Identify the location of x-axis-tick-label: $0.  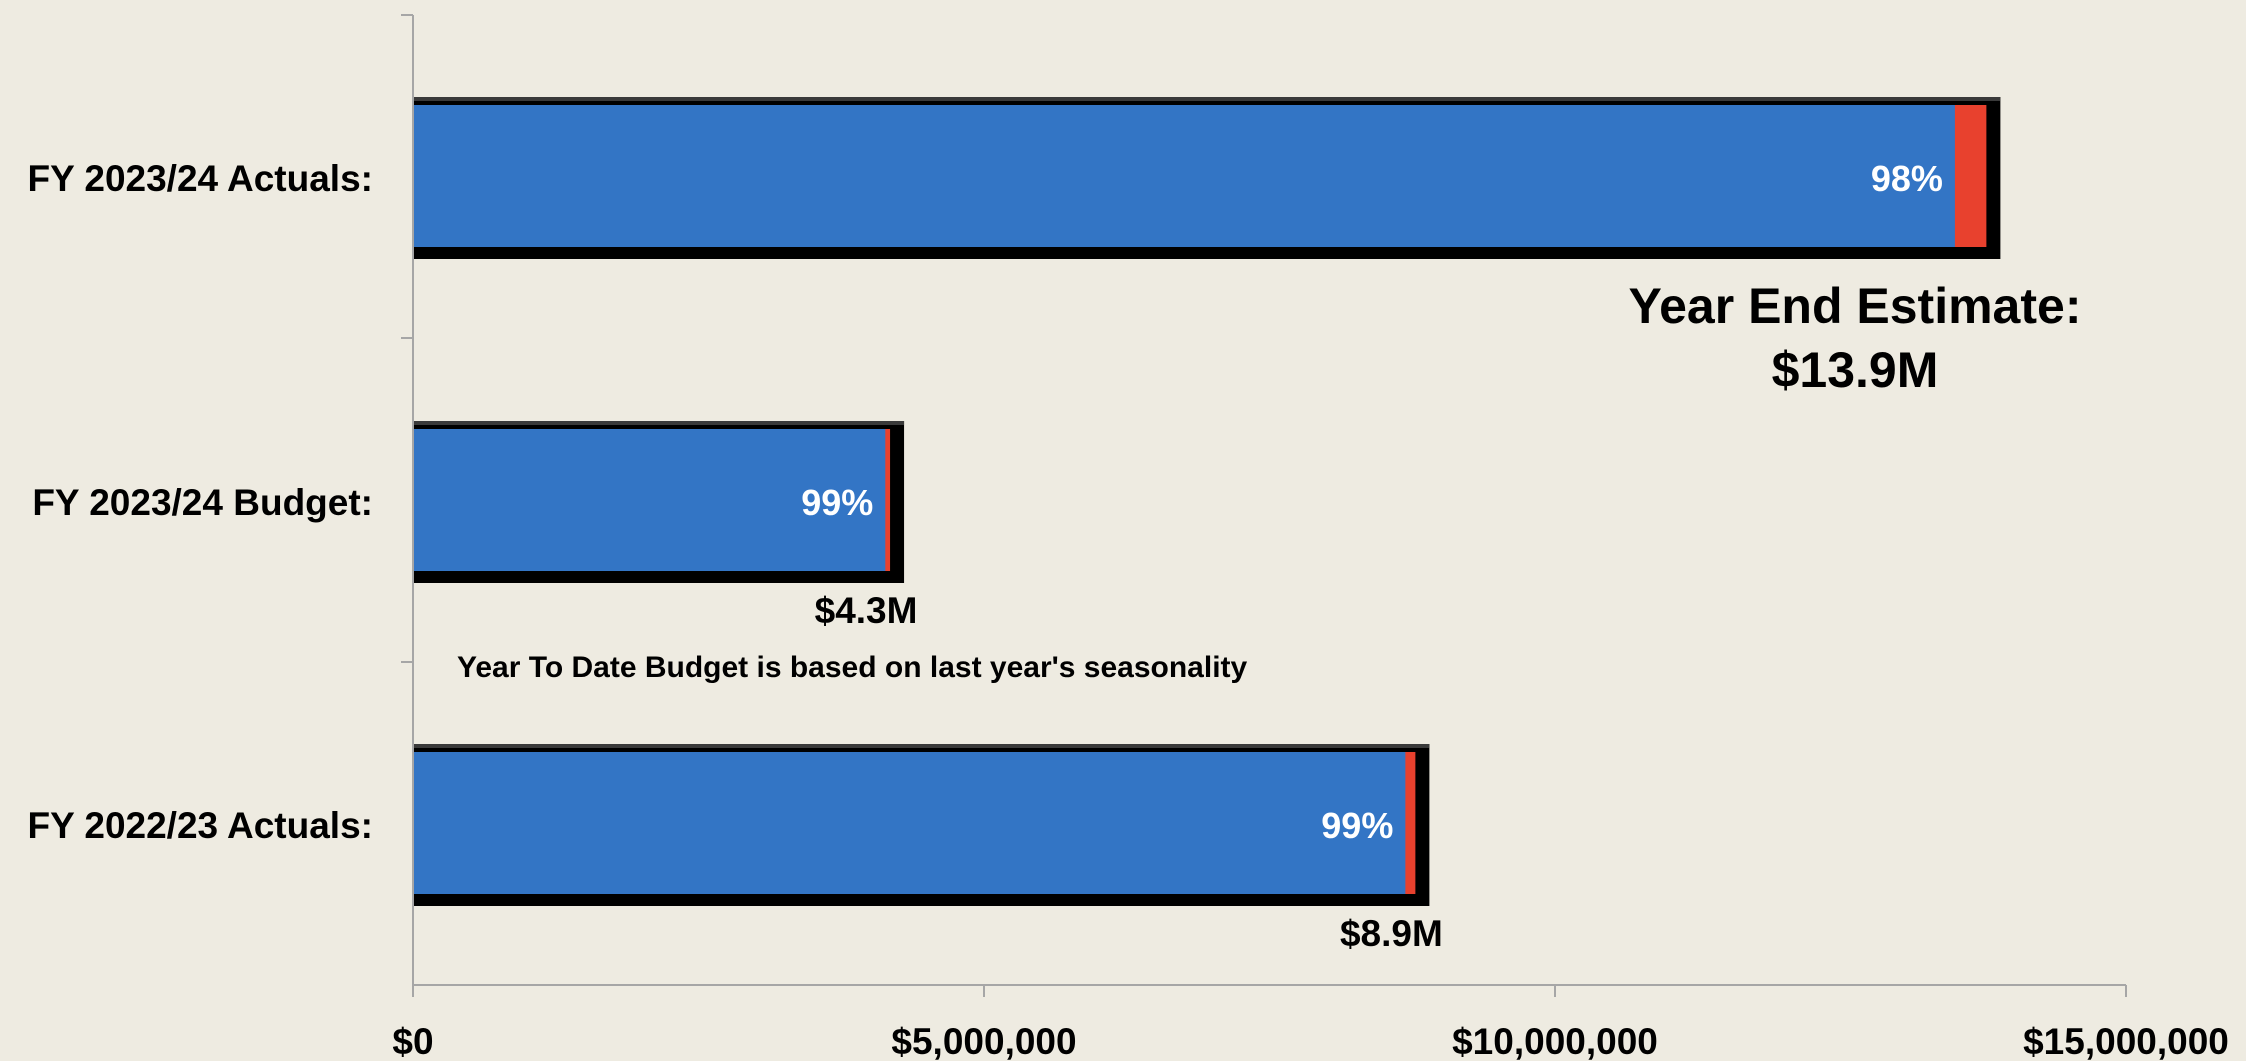
(412, 1041).